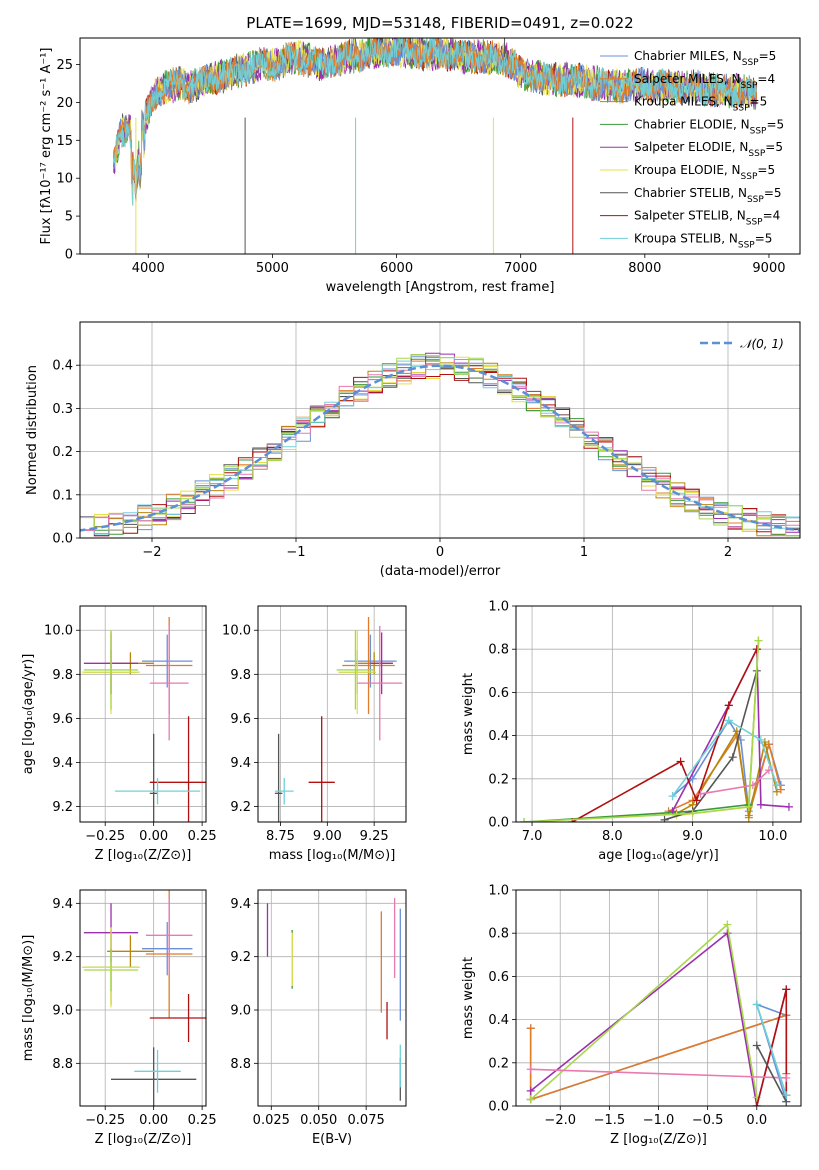 The height and width of the screenshot is (1170, 819). What do you see at coordinates (708, 195) in the screenshot?
I see `legend-label: Chabrier STELIB, NSSP=5` at bounding box center [708, 195].